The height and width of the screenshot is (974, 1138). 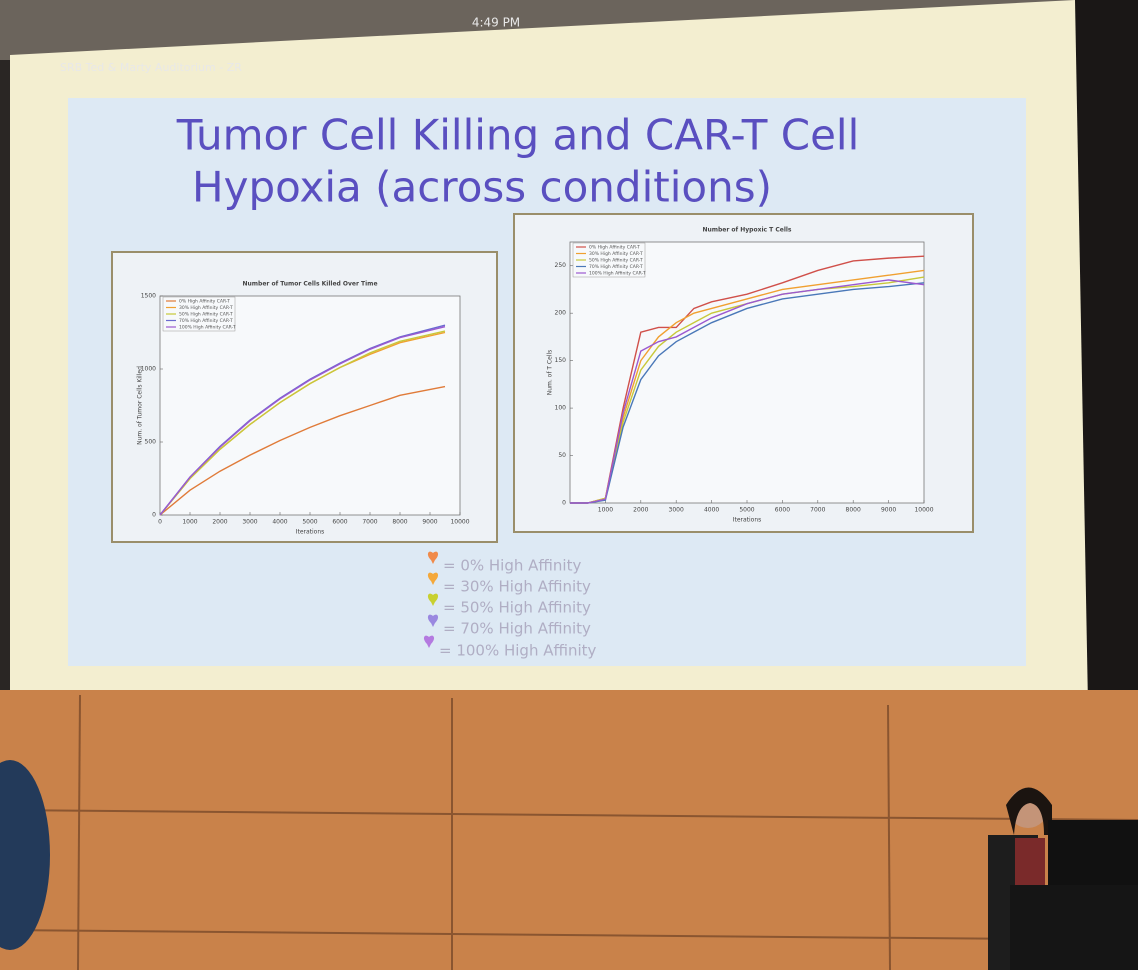 I want to click on legend-entry: = 30% High Affinity, so click(x=517, y=587).